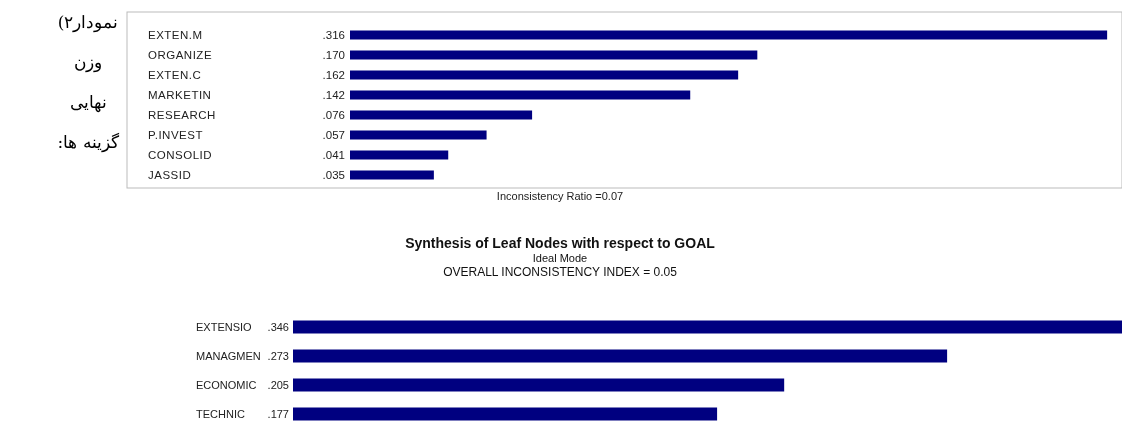  I want to click on y-tick-label: CONSOLID, so click(180, 155).